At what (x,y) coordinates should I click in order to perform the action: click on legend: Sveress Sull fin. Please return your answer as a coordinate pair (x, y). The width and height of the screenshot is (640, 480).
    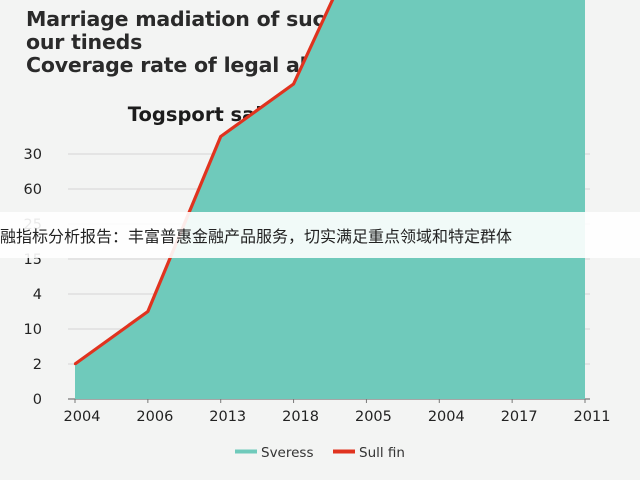
    Looking at the image, I should click on (320, 453).